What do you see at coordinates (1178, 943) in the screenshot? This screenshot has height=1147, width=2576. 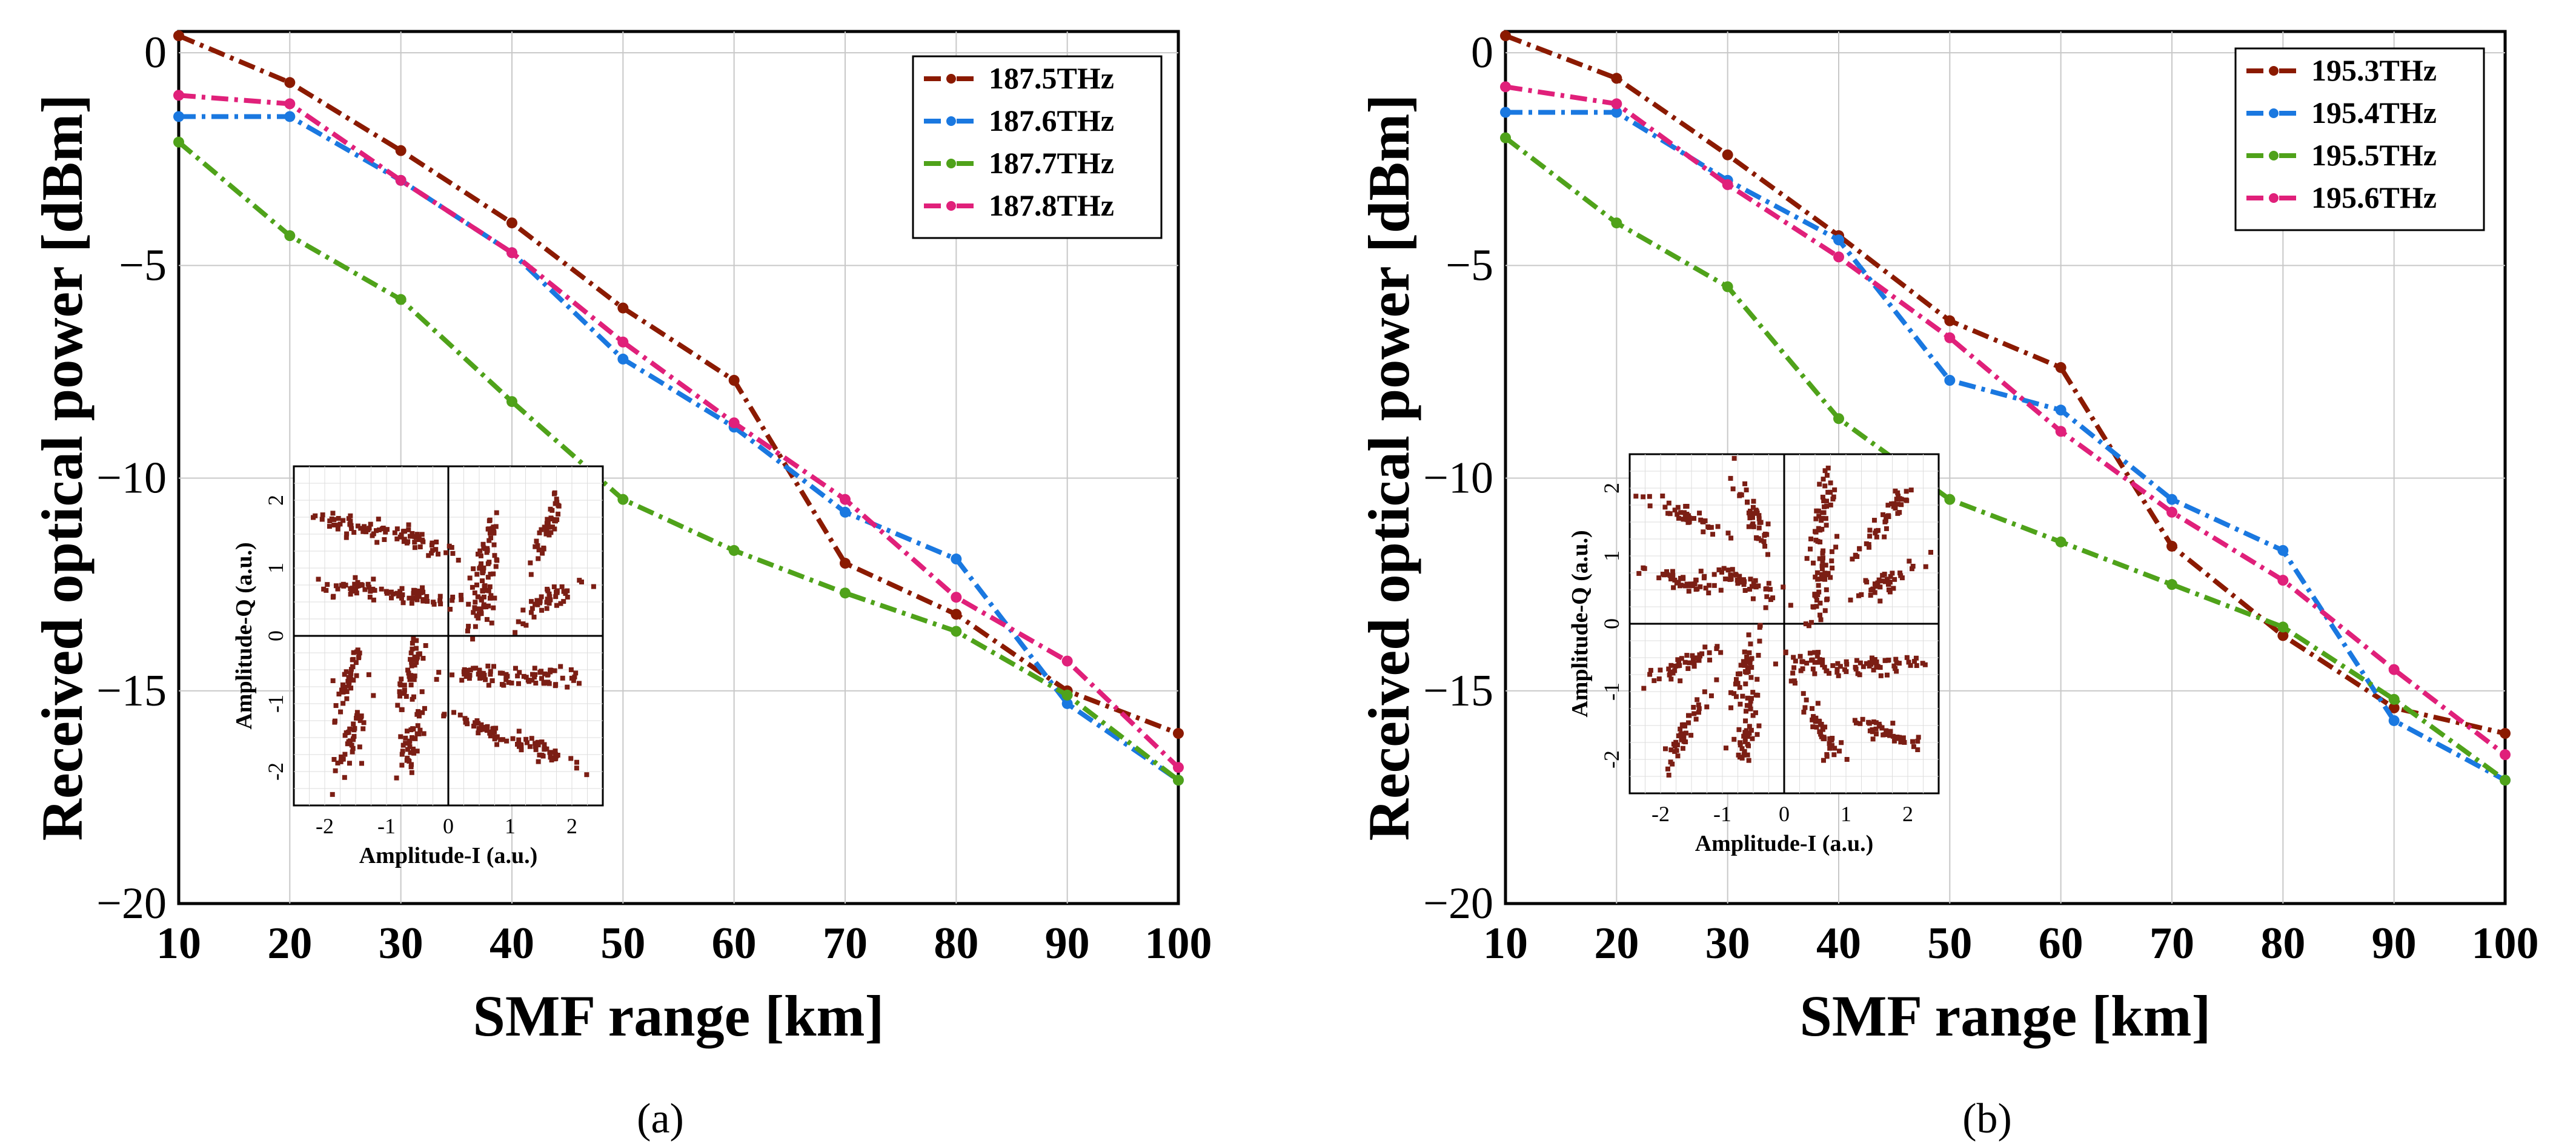 I see `x-tick-label: 100` at bounding box center [1178, 943].